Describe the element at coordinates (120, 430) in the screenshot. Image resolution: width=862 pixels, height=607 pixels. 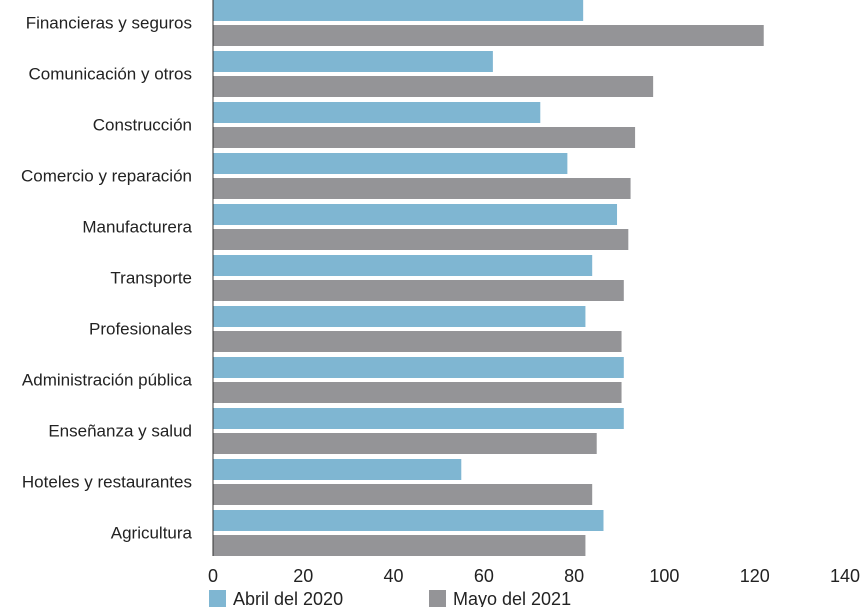
I see `category-label: Enseñanza y salud` at that location.